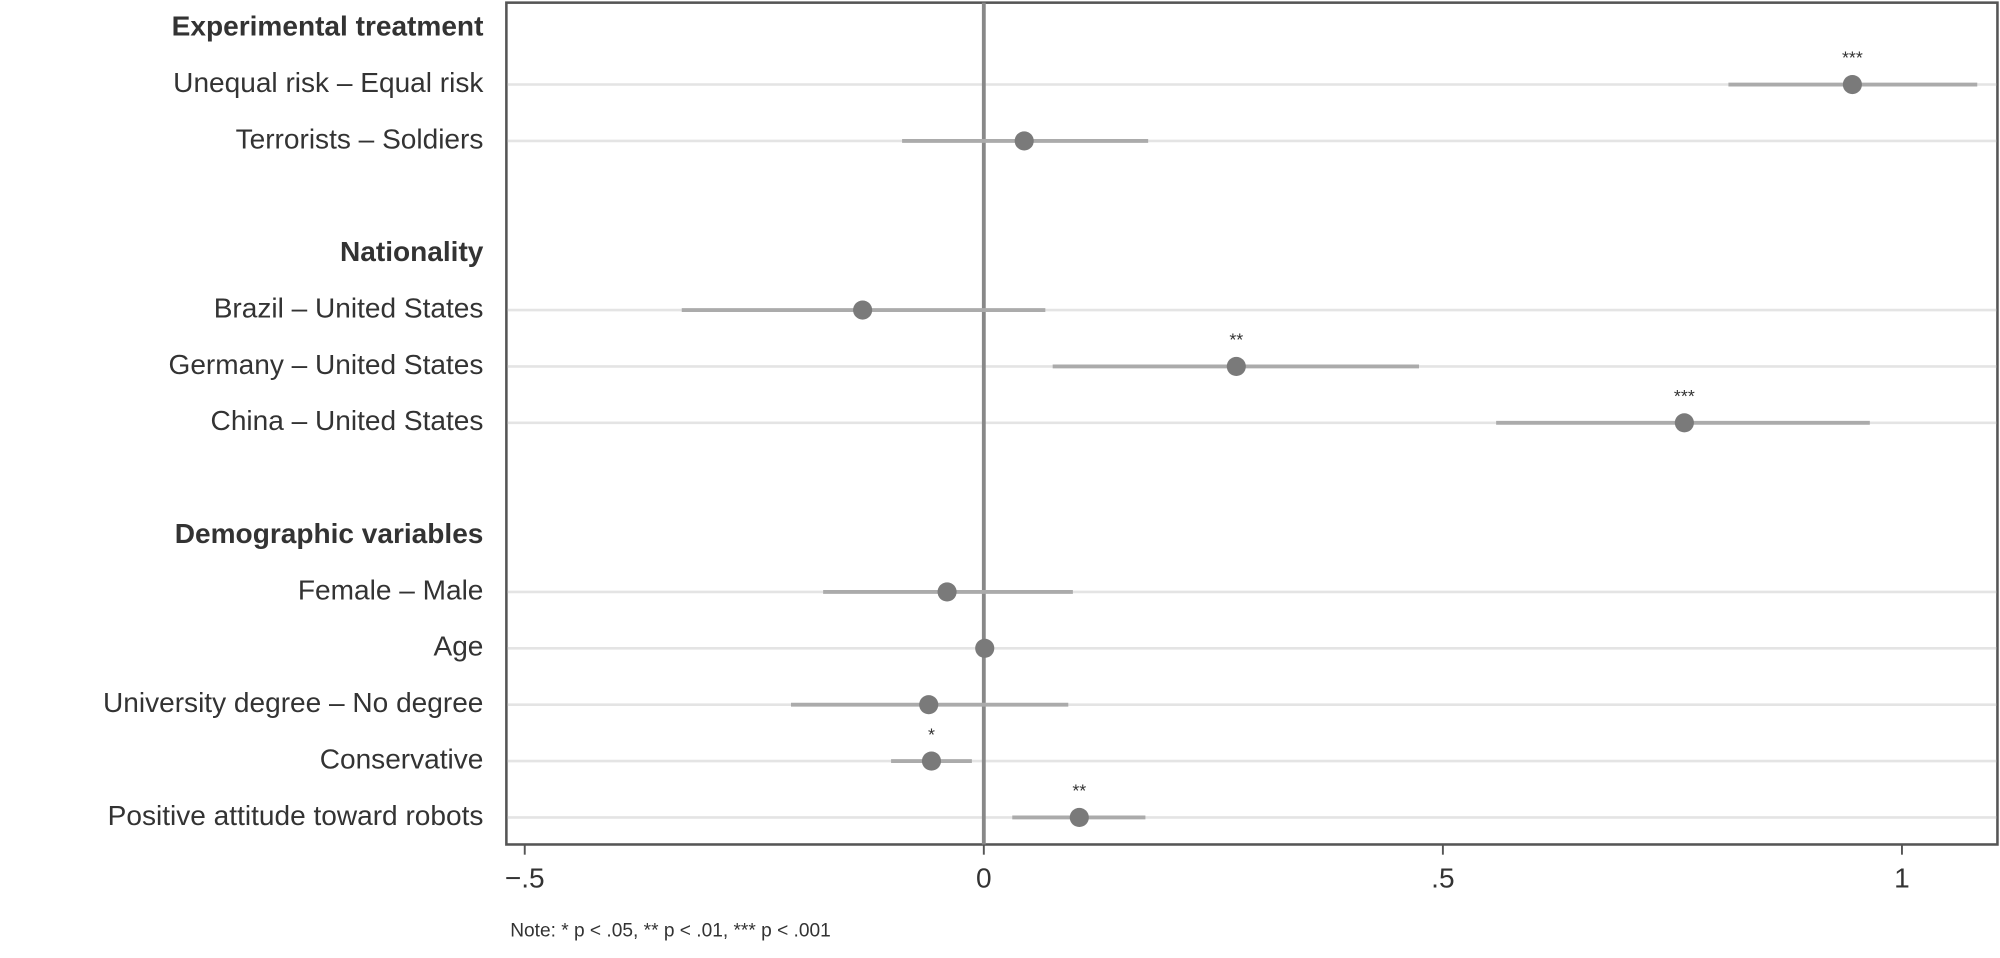  Describe the element at coordinates (296, 815) in the screenshot. I see `y-tick-label: Positive attitude toward robots` at that location.